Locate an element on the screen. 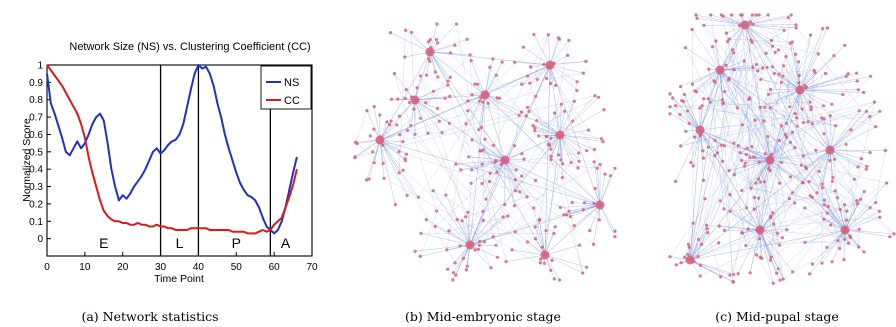 Image resolution: width=896 pixels, height=327 pixels. x-tick-label: 60 is located at coordinates (275, 267).